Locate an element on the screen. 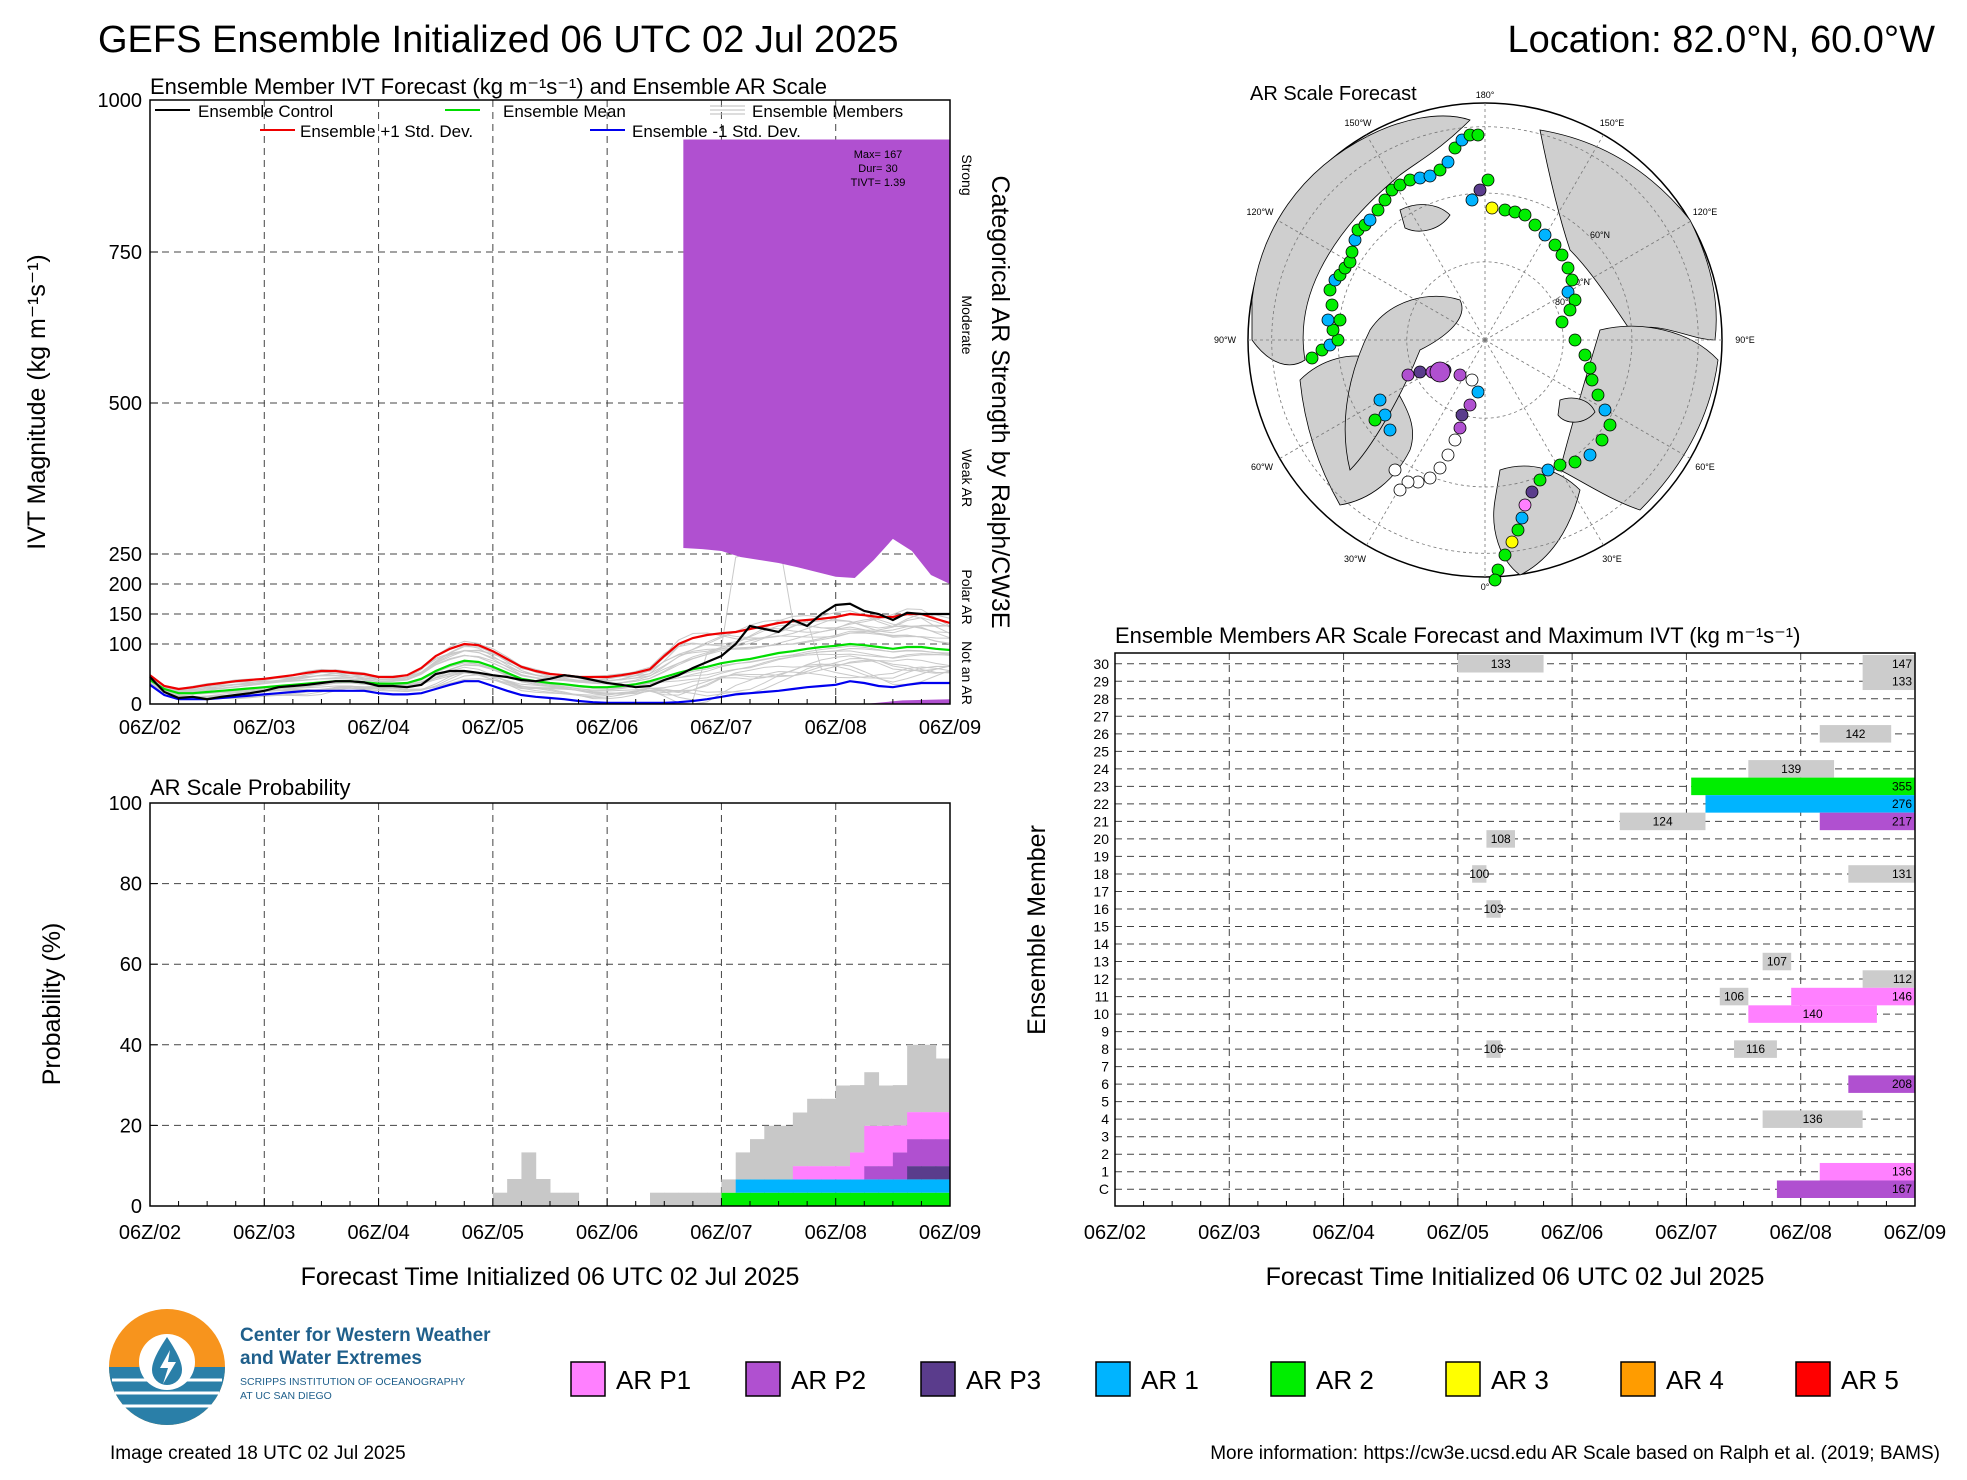 The width and height of the screenshot is (1967, 1480). ivt-stats-box: Max= 167 Dur= 30 TIVT= 1.39 is located at coordinates (878, 169).